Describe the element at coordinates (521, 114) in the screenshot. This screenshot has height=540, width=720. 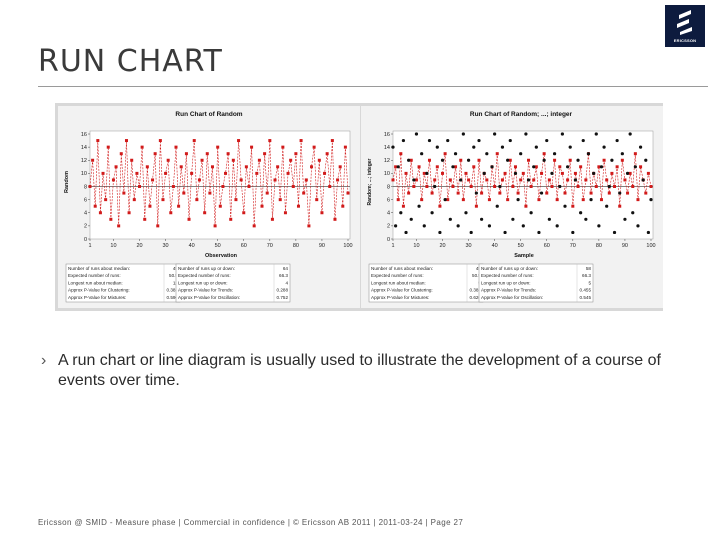
I see `chart-title: Run Chart of Random; ...; integer` at that location.